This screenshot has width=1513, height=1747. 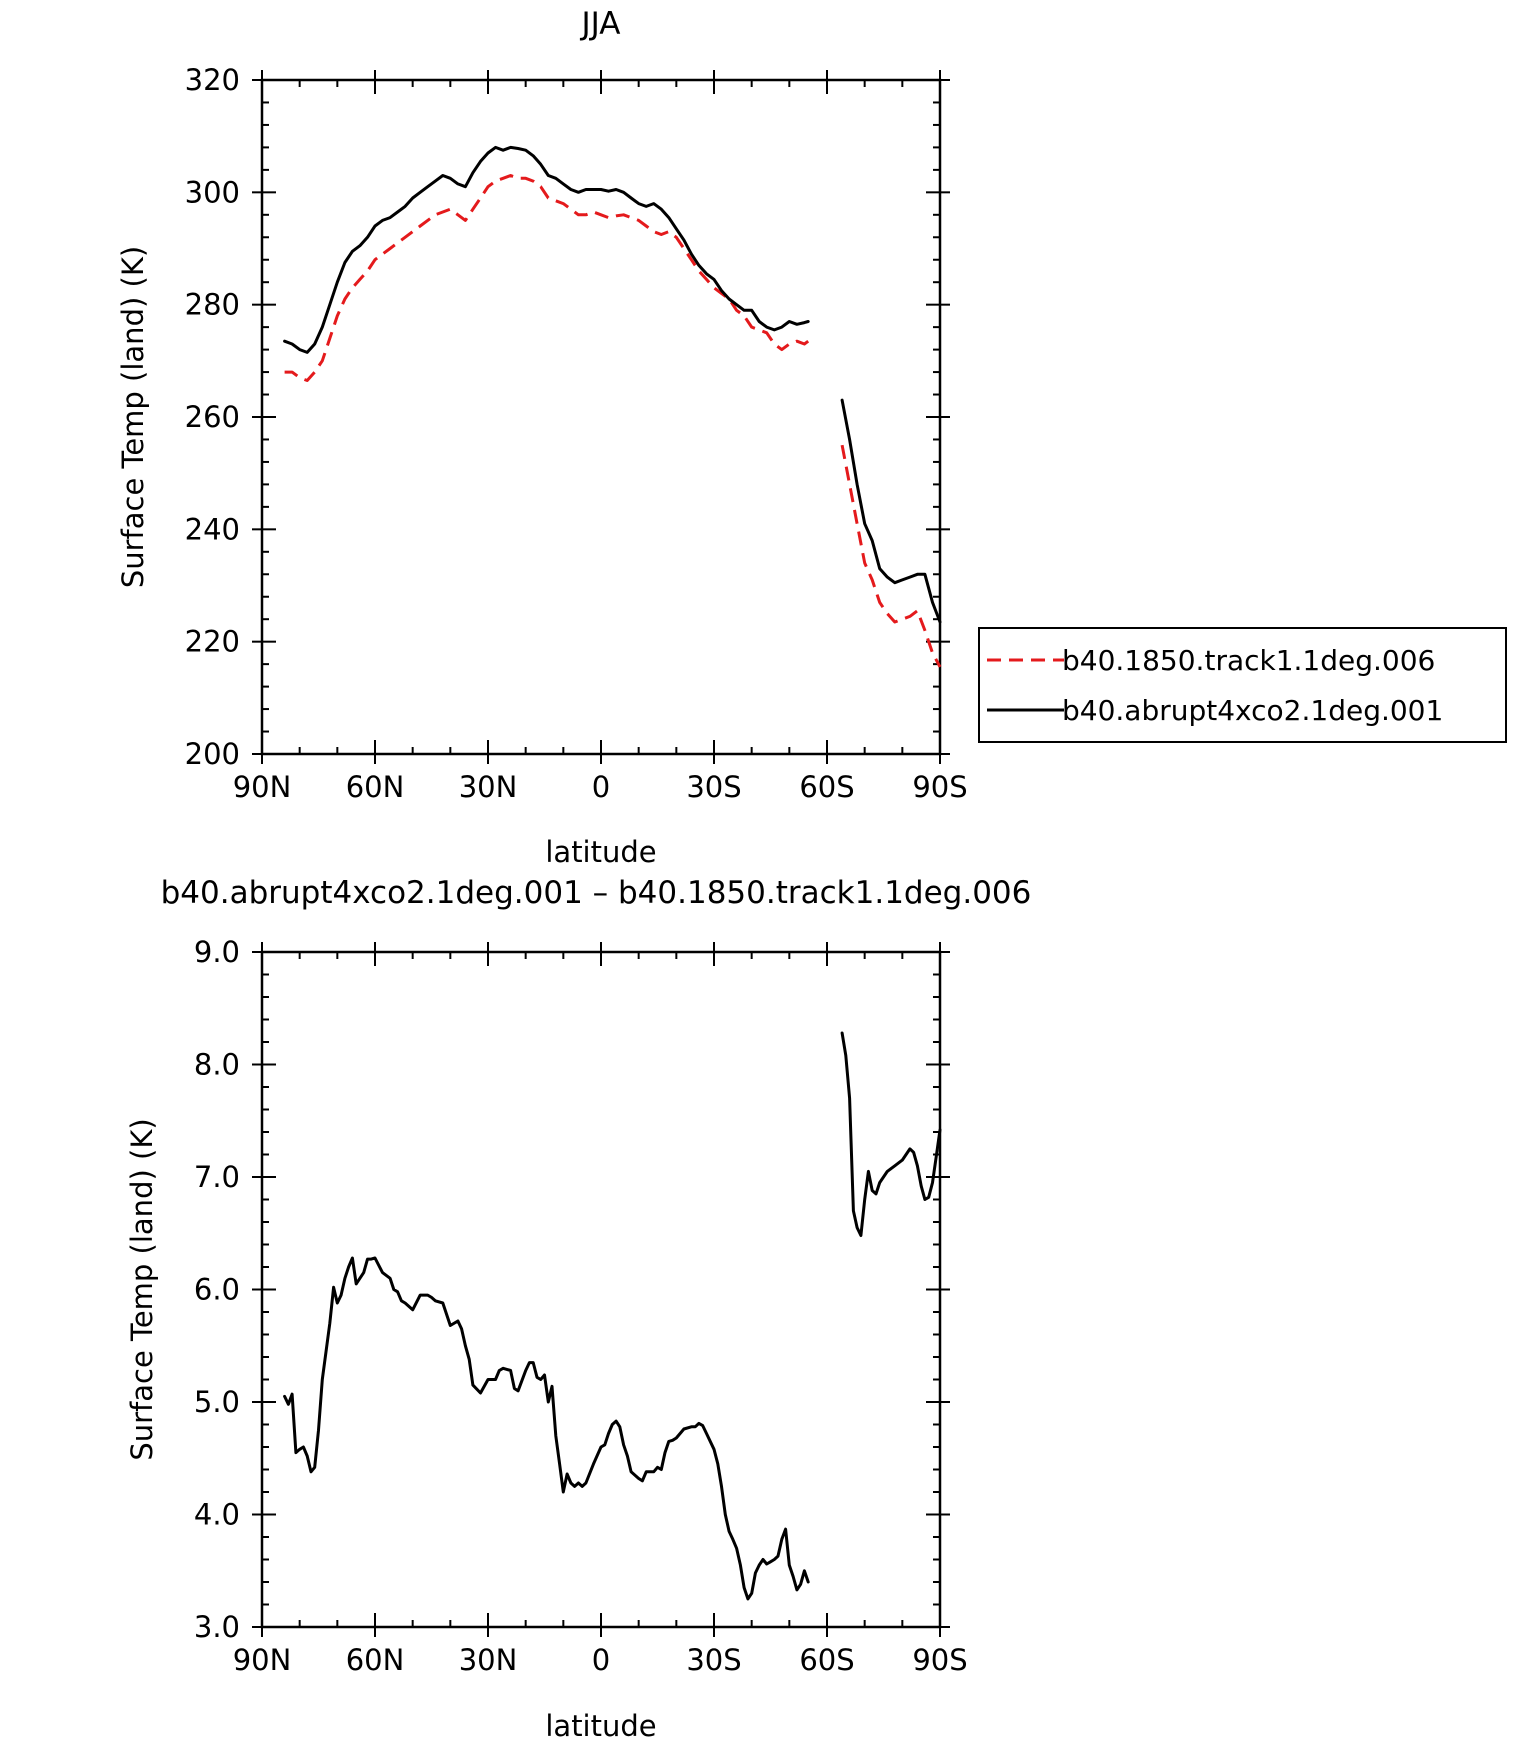 What do you see at coordinates (212, 529) in the screenshot?
I see `y-tick-label: 240` at bounding box center [212, 529].